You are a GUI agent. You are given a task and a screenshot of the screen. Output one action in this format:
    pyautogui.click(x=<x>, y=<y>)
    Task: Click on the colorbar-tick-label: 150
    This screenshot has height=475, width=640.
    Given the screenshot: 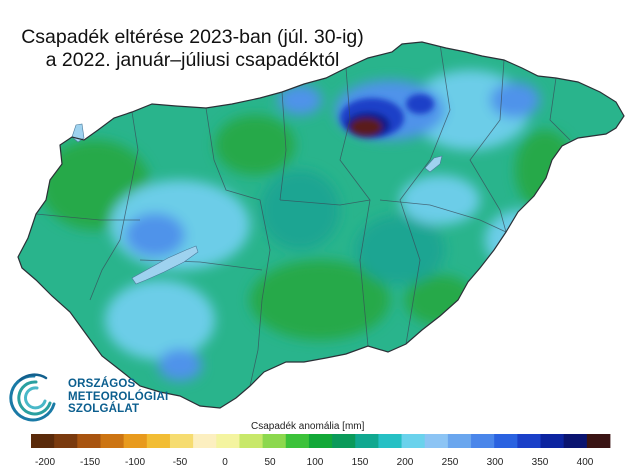 What is the action you would take?
    pyautogui.click(x=360, y=462)
    